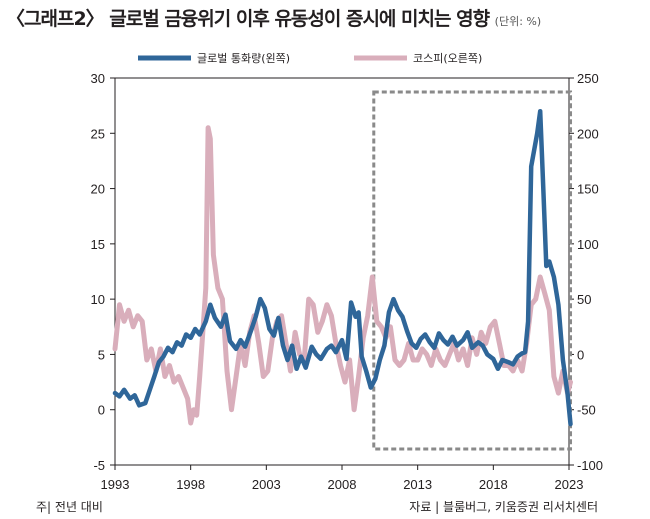 Image resolution: width=650 pixels, height=519 pixels. Describe the element at coordinates (417, 484) in the screenshot. I see `x-tick-label: 2013` at that location.